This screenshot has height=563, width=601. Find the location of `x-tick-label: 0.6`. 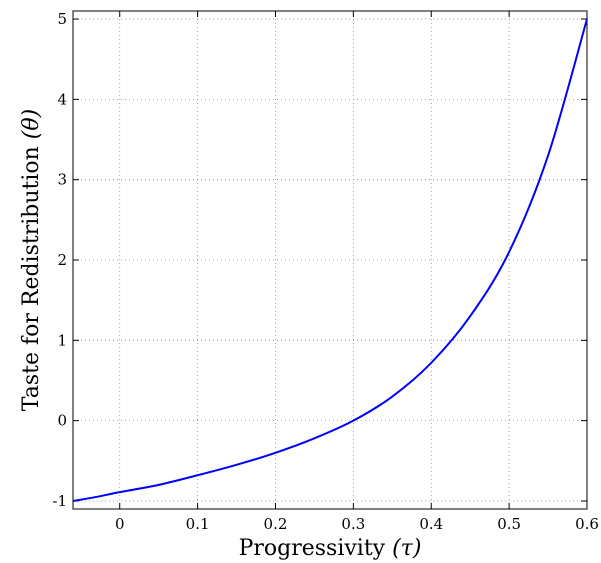

x-tick-label: 0.6 is located at coordinates (587, 524).